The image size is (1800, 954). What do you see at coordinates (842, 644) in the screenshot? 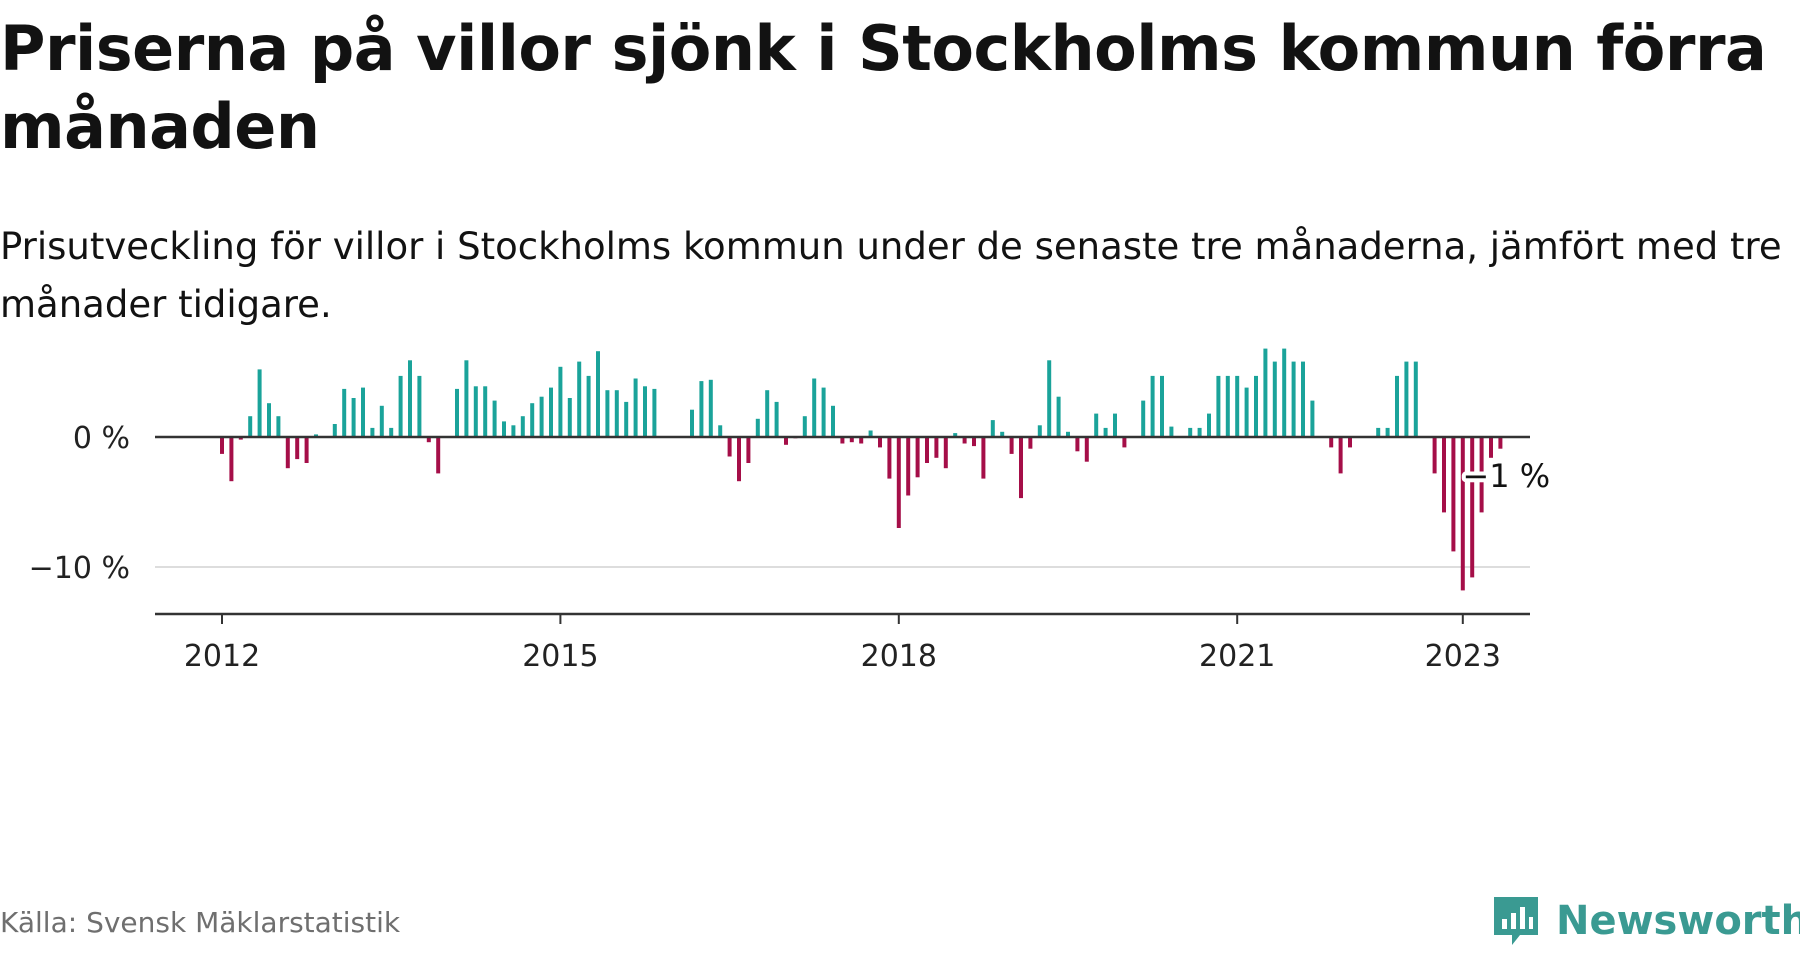
I see `x-axis: 2012 2015 2018 2021 2023` at bounding box center [842, 644].